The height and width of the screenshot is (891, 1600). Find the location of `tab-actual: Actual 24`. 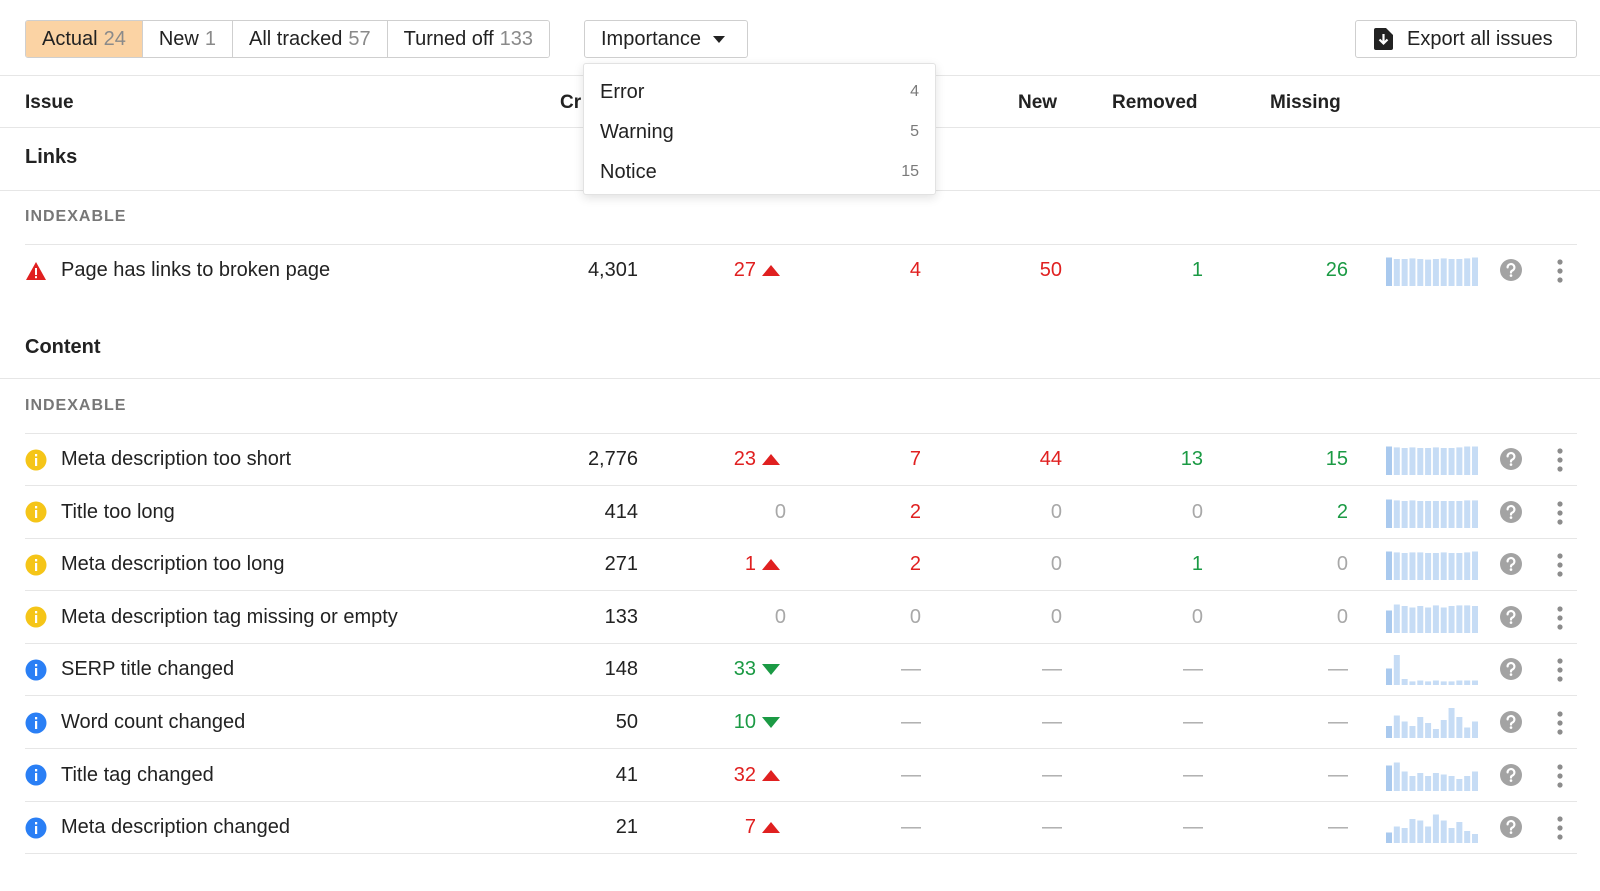

tab-actual: Actual 24 is located at coordinates (84, 39).